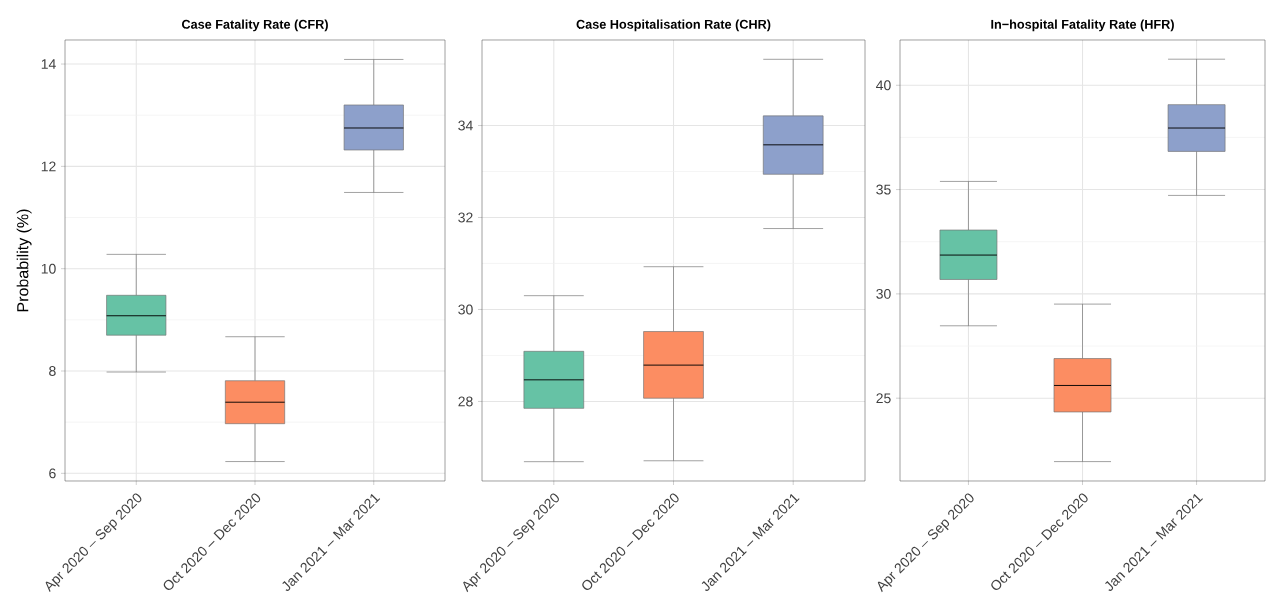  Describe the element at coordinates (52, 473) in the screenshot. I see `y-tick-label: 6` at that location.